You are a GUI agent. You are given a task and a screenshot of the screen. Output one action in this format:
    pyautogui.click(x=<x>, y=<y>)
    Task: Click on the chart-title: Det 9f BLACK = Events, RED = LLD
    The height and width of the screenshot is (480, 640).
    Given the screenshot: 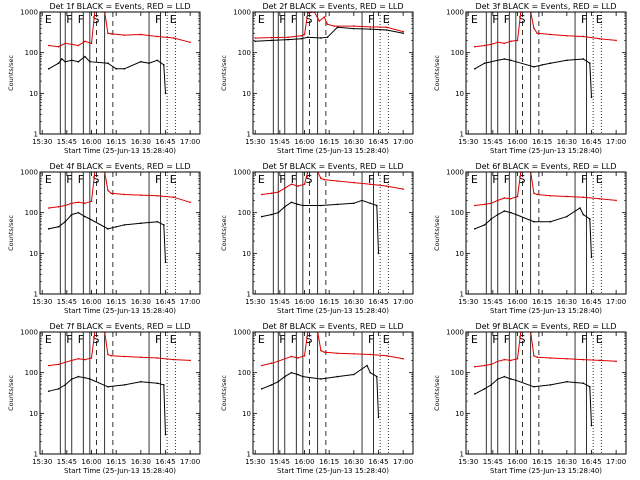 What is the action you would take?
    pyautogui.click(x=545, y=326)
    